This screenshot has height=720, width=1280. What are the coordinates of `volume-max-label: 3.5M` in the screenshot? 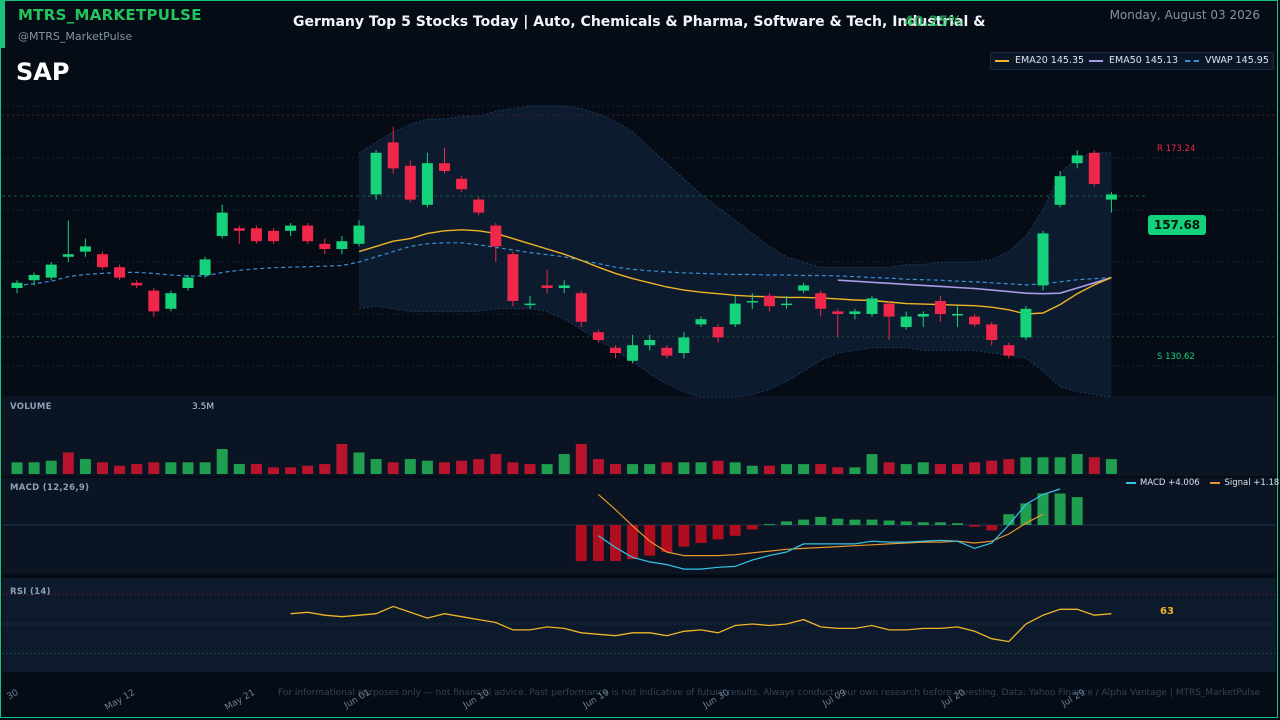 It's located at (203, 407).